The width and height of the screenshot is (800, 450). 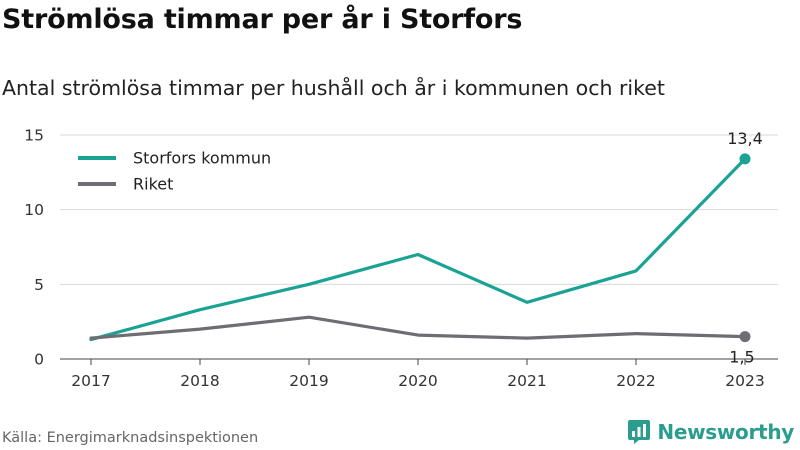 I want to click on data-label: 1,5, so click(x=741, y=357).